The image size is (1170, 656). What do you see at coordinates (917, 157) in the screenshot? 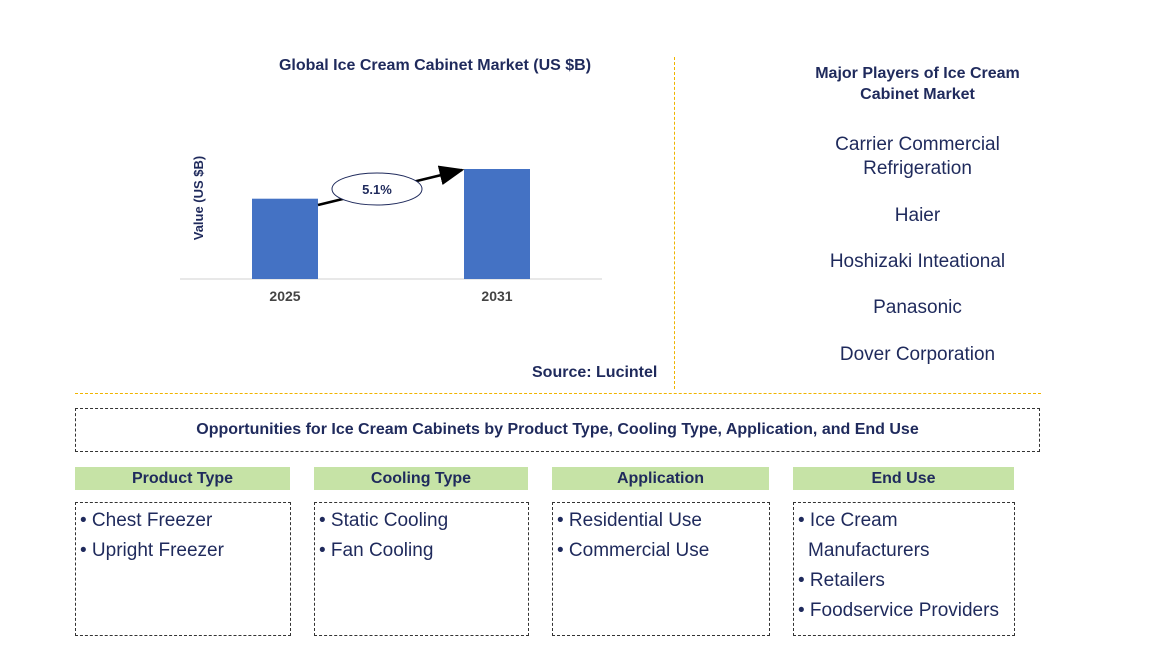
I see `player-item: Carrier Commercial Refrigeration` at bounding box center [917, 157].